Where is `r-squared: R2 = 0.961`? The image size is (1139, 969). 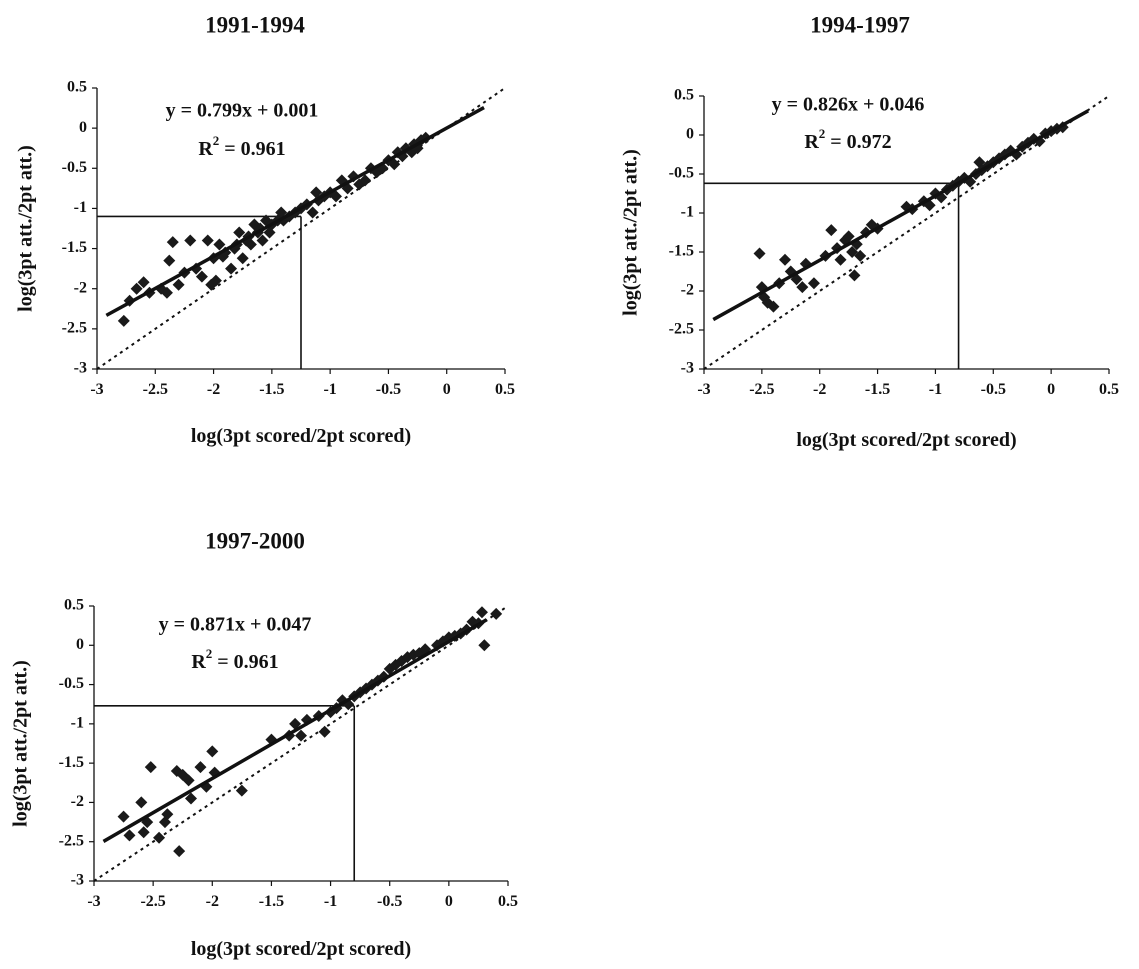
r-squared: R2 = 0.961 is located at coordinates (234, 659).